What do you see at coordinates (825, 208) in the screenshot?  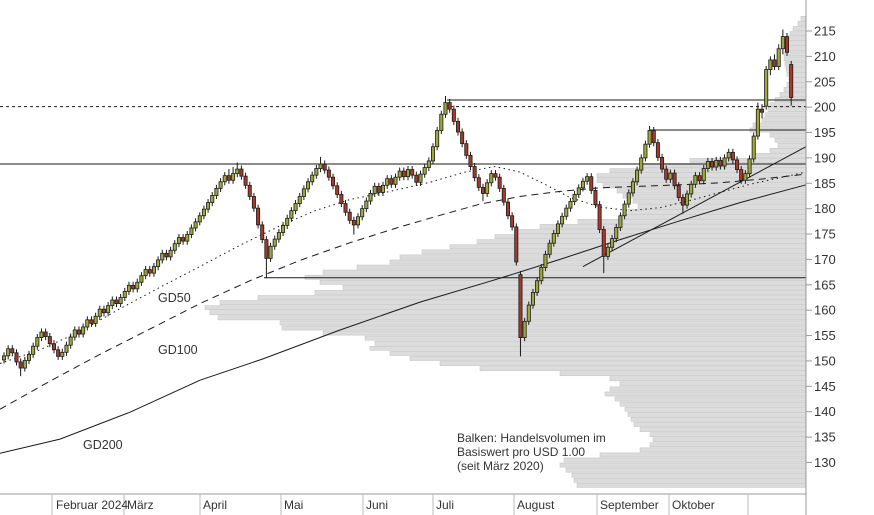 I see `y-axis-label: 180` at bounding box center [825, 208].